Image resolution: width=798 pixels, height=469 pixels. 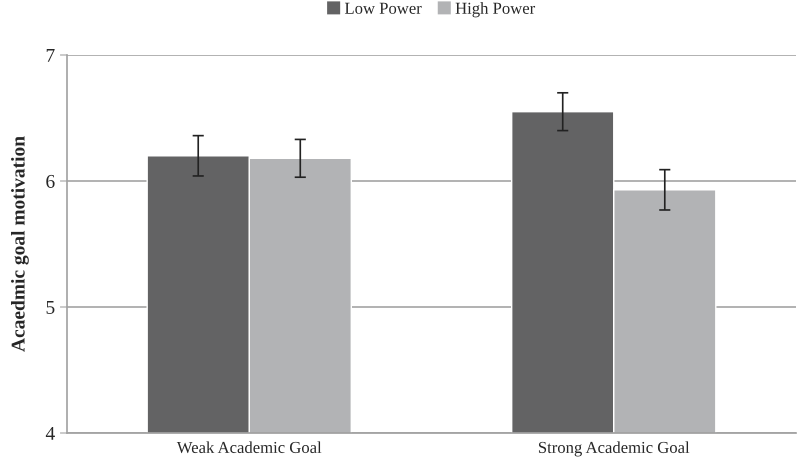 What do you see at coordinates (50, 433) in the screenshot?
I see `y-tick-label: 4` at bounding box center [50, 433].